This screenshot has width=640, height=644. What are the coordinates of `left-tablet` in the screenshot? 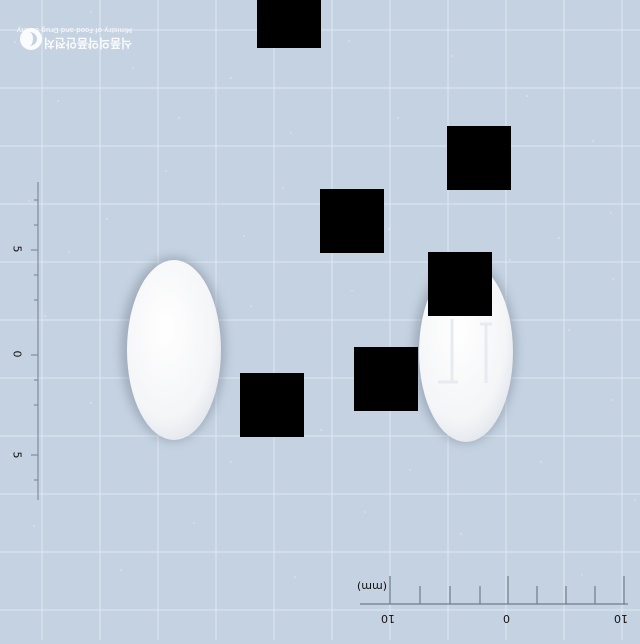 It's located at (174, 350).